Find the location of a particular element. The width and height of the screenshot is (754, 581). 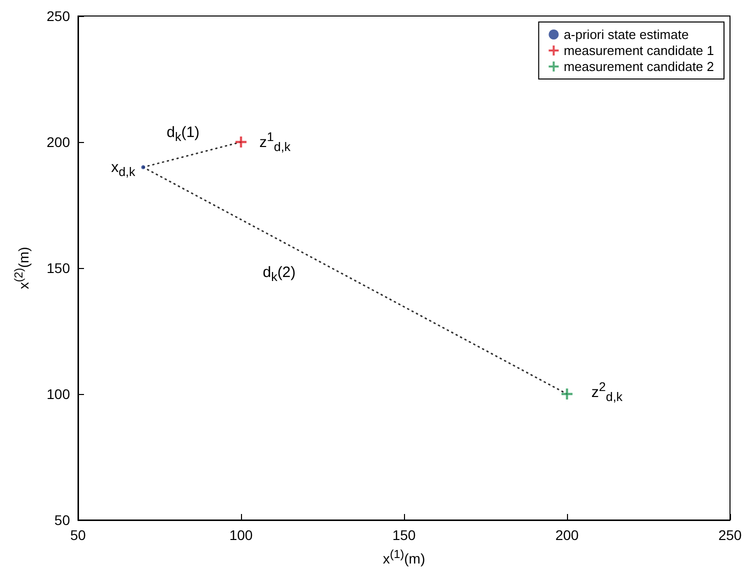

legend-label: measurement candidate 1 is located at coordinates (639, 50).